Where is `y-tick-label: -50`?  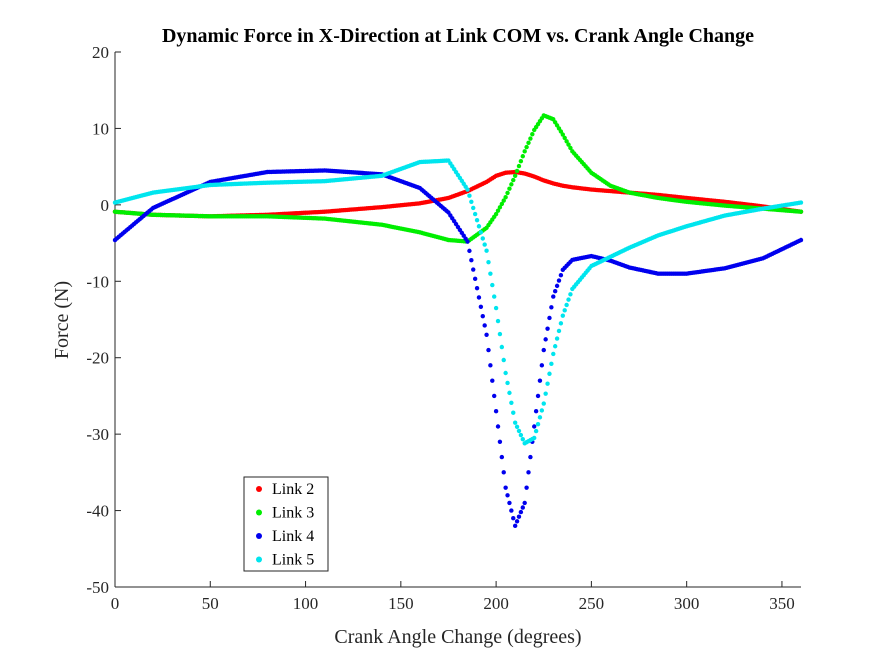 y-tick-label: -50 is located at coordinates (97, 587).